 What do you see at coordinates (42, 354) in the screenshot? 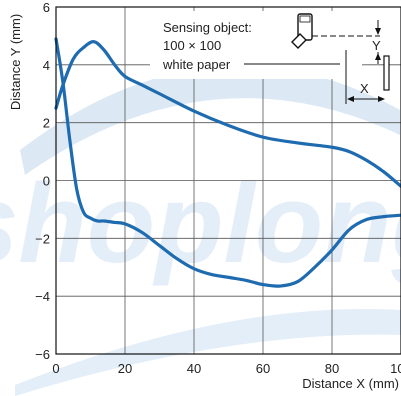
I see `y-tick-label: −6` at bounding box center [42, 354].